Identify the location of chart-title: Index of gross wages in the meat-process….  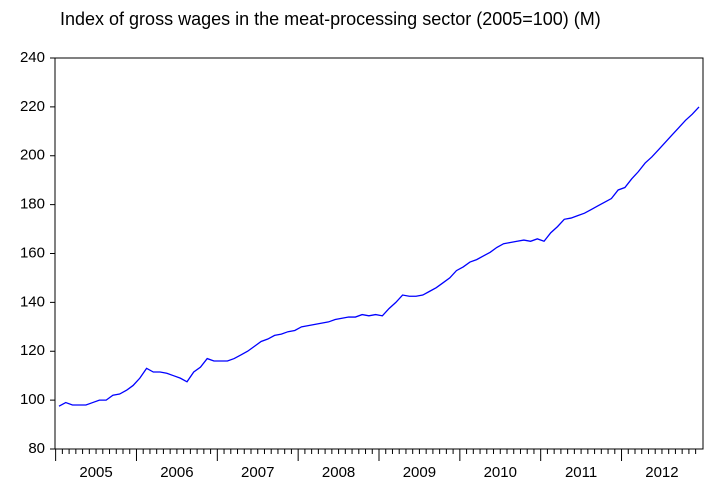
(330, 19).